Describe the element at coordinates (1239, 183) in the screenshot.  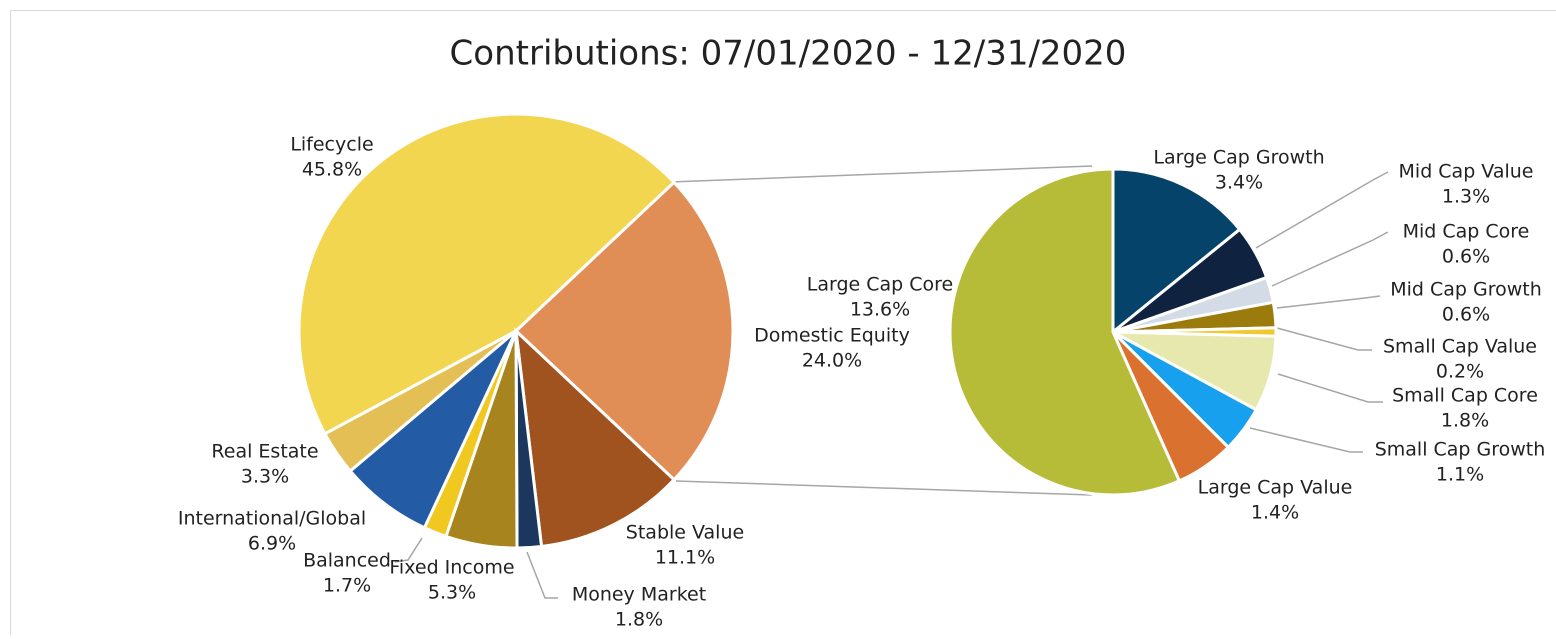
I see `slice-value-label: 3.4%` at that location.